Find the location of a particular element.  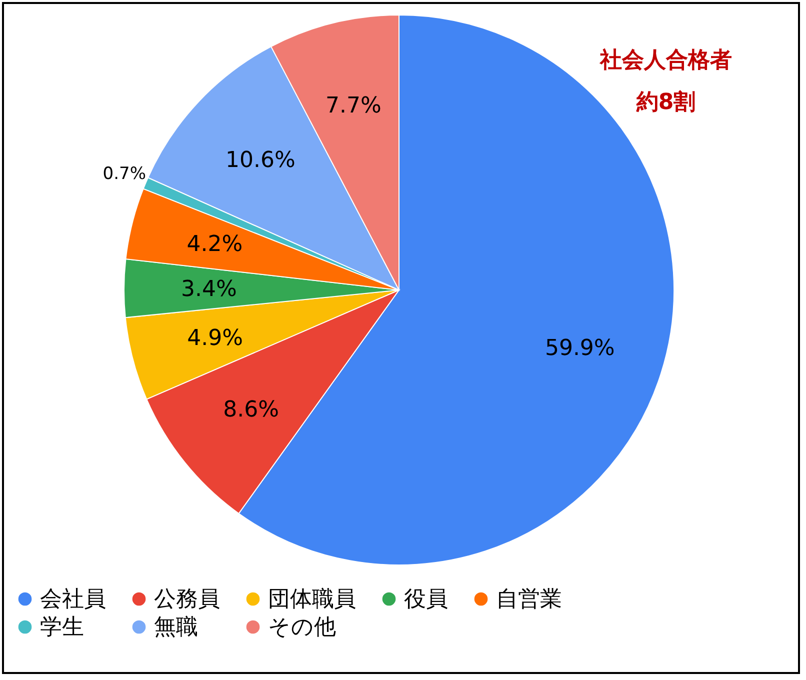

data-label: 59.9% is located at coordinates (579, 349).